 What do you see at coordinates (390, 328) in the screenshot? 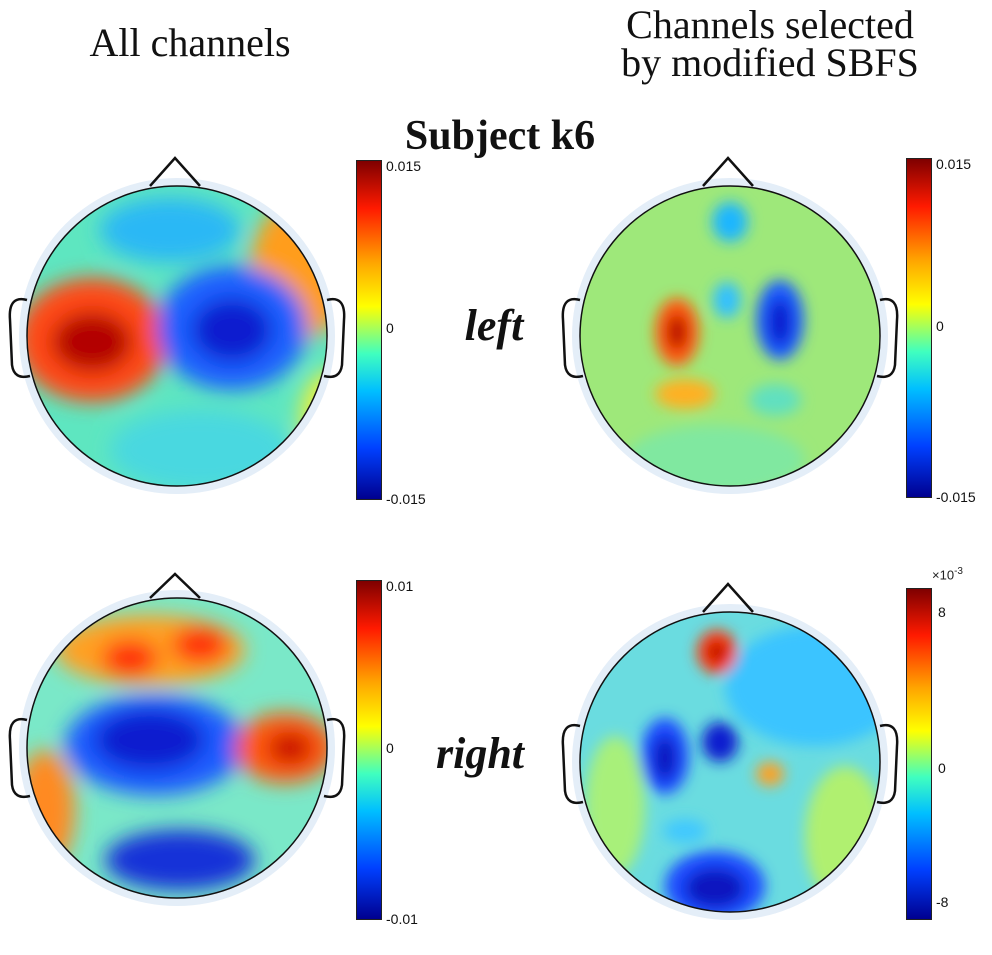
I see `colorbar-top-left-mid: 0` at bounding box center [390, 328].